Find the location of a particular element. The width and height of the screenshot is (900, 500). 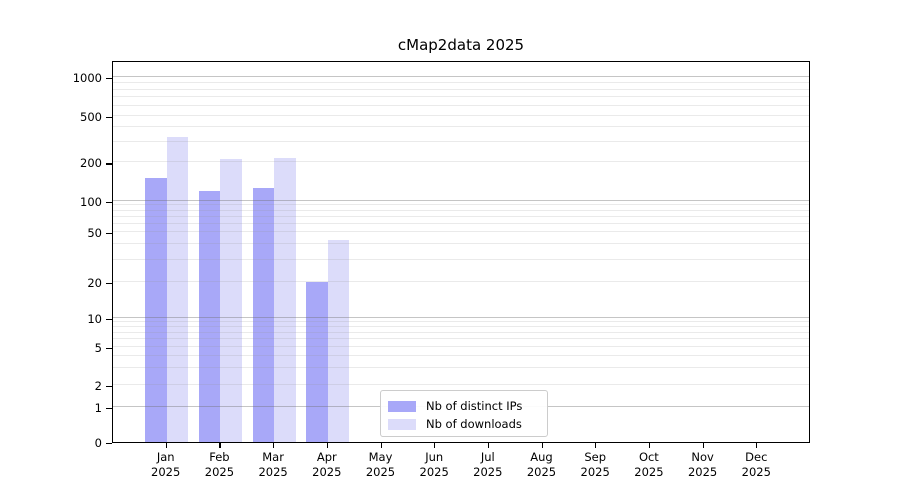

x-tick-label-feb: Feb 2025 is located at coordinates (219, 464).